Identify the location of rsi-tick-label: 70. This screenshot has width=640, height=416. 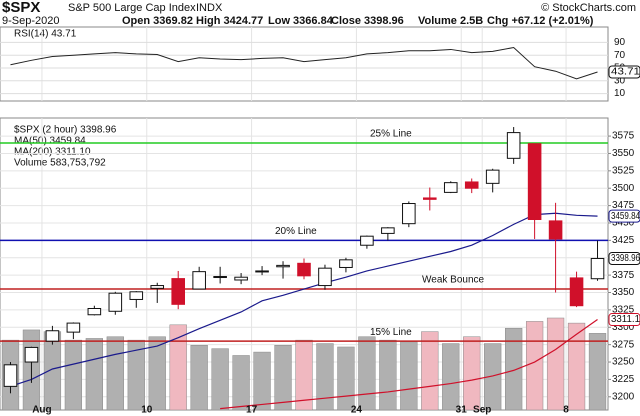
(620, 55).